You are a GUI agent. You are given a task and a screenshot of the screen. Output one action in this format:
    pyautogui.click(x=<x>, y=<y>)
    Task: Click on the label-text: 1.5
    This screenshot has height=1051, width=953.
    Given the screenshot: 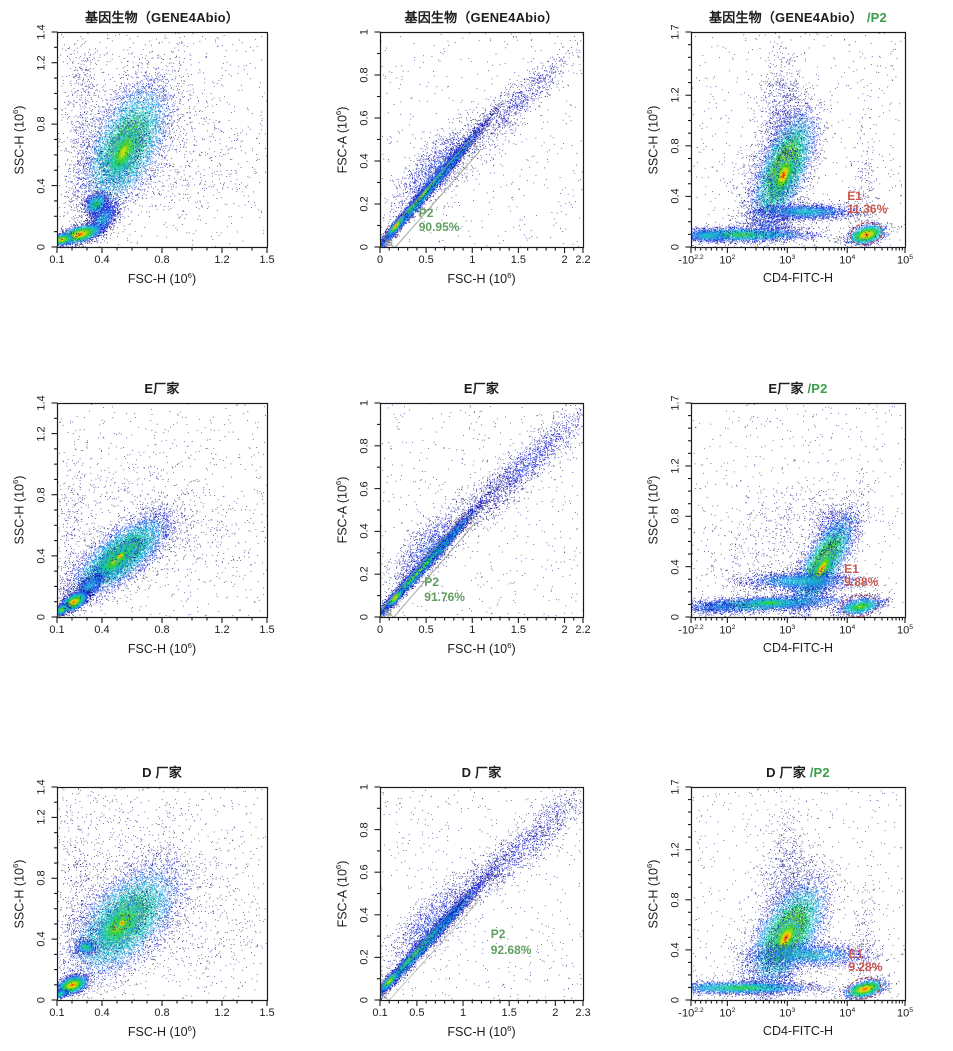 What is the action you would take?
    pyautogui.click(x=509, y=1013)
    